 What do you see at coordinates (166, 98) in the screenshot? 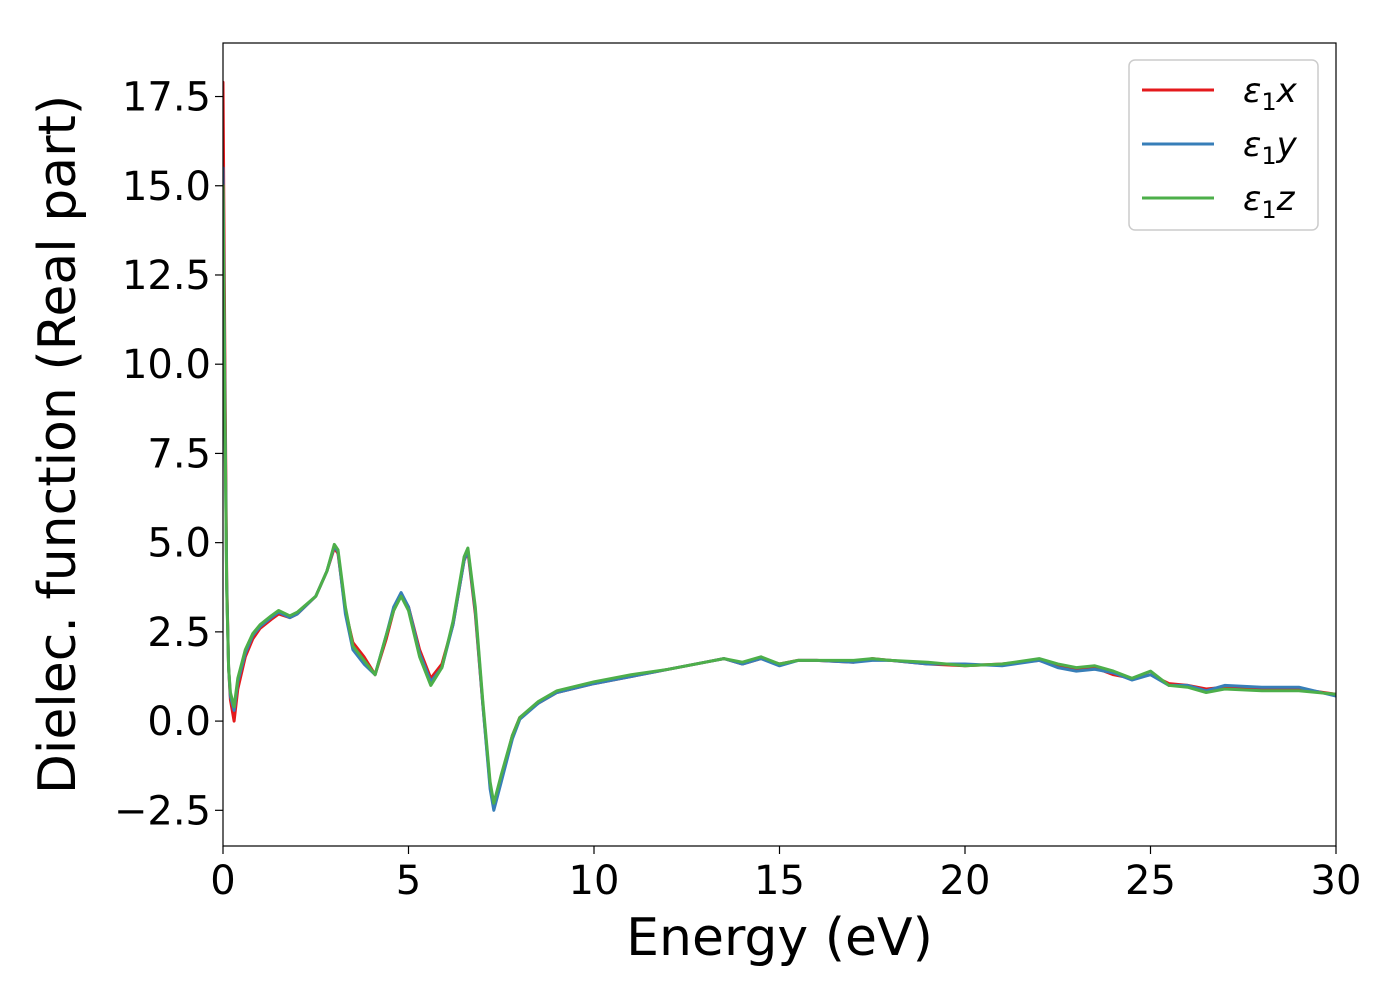
I see `y-tick-label: 17.5` at bounding box center [166, 98].